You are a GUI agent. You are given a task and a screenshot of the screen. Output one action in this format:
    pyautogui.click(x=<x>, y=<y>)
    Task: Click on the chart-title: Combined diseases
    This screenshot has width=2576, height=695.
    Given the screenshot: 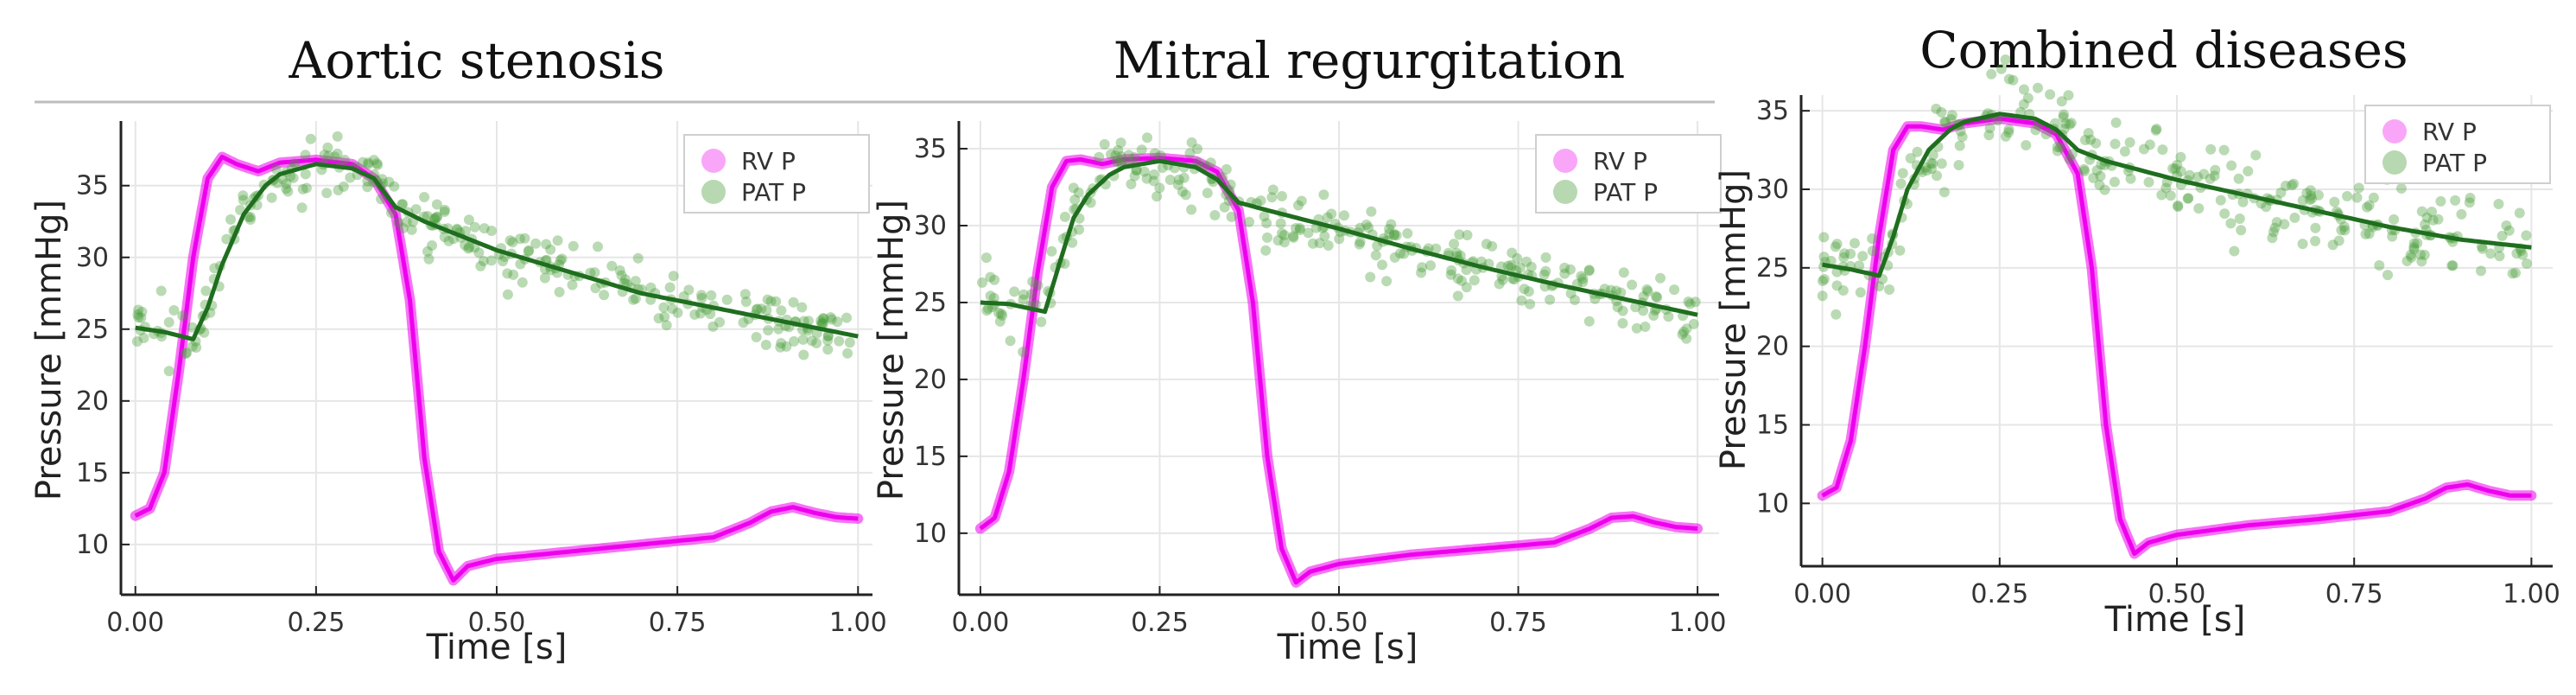 What is the action you would take?
    pyautogui.click(x=2163, y=50)
    